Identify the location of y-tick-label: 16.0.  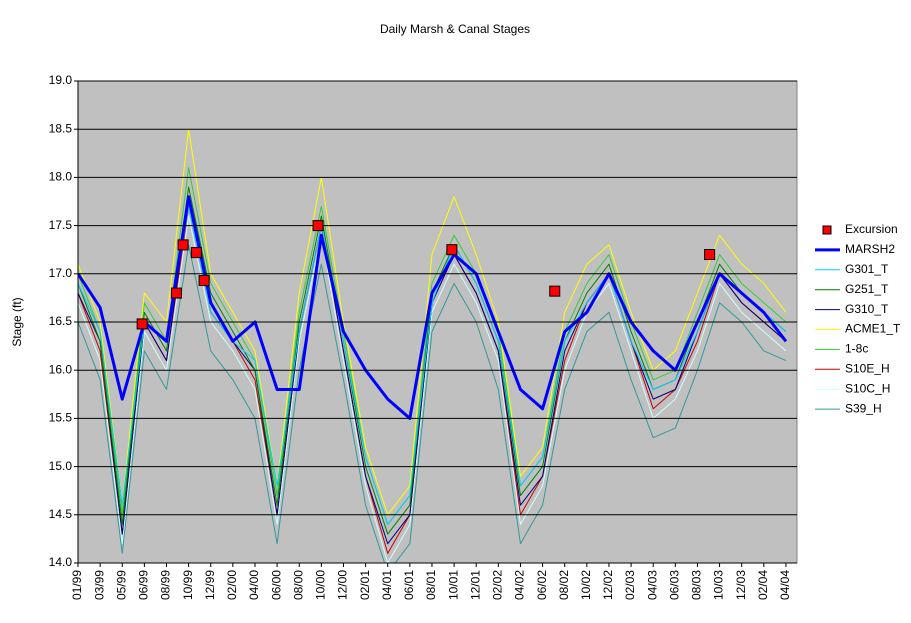
(61, 369).